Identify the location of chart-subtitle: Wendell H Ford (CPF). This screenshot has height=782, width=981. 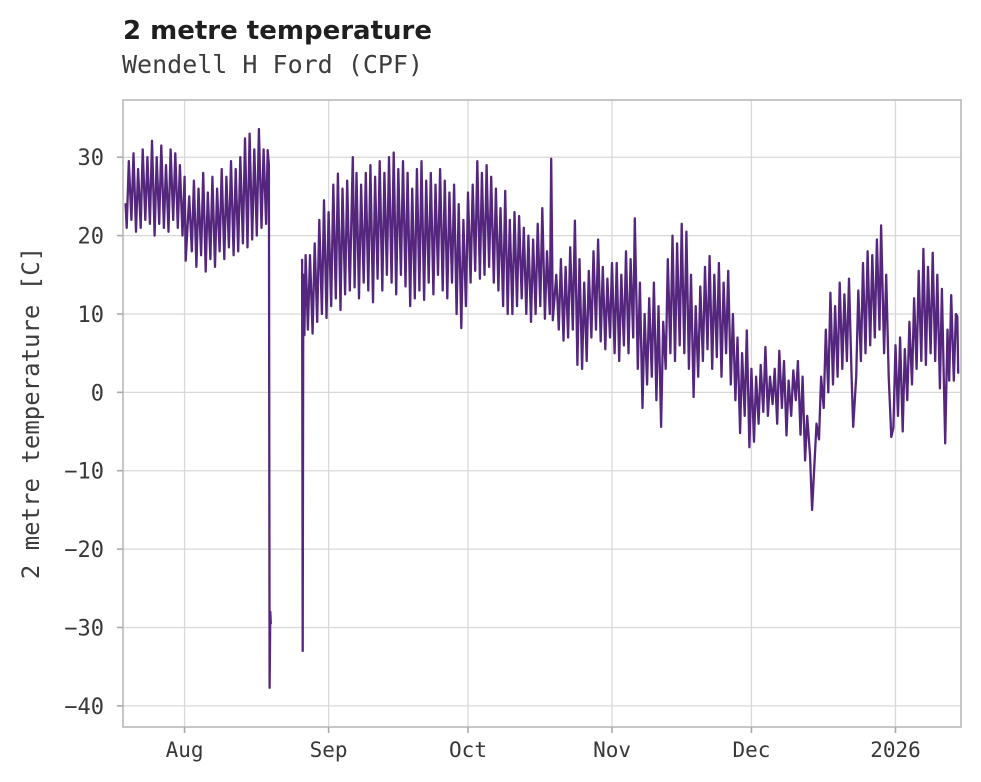
(273, 64).